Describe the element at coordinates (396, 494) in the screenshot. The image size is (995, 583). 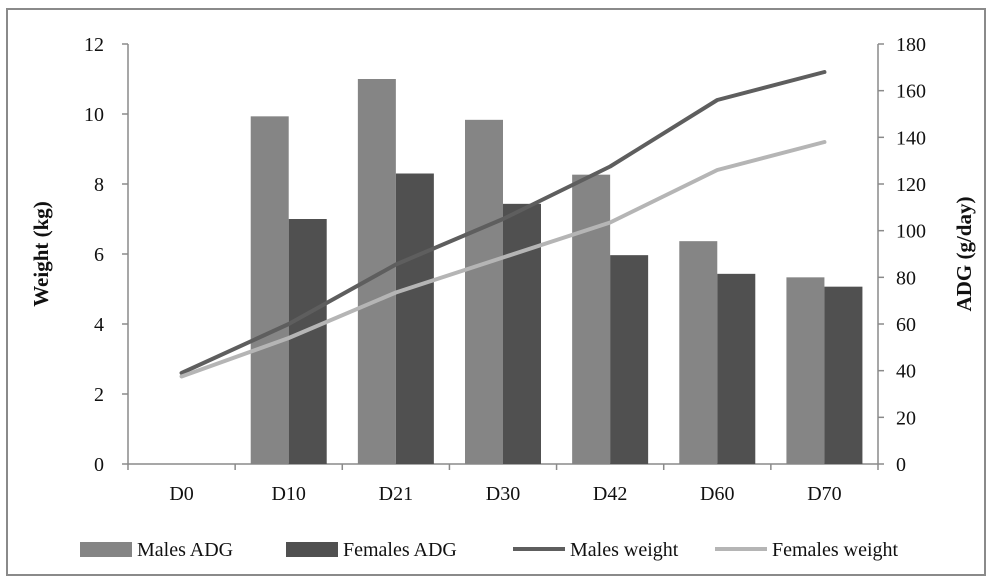
I see `x-tick-label: D21` at that location.